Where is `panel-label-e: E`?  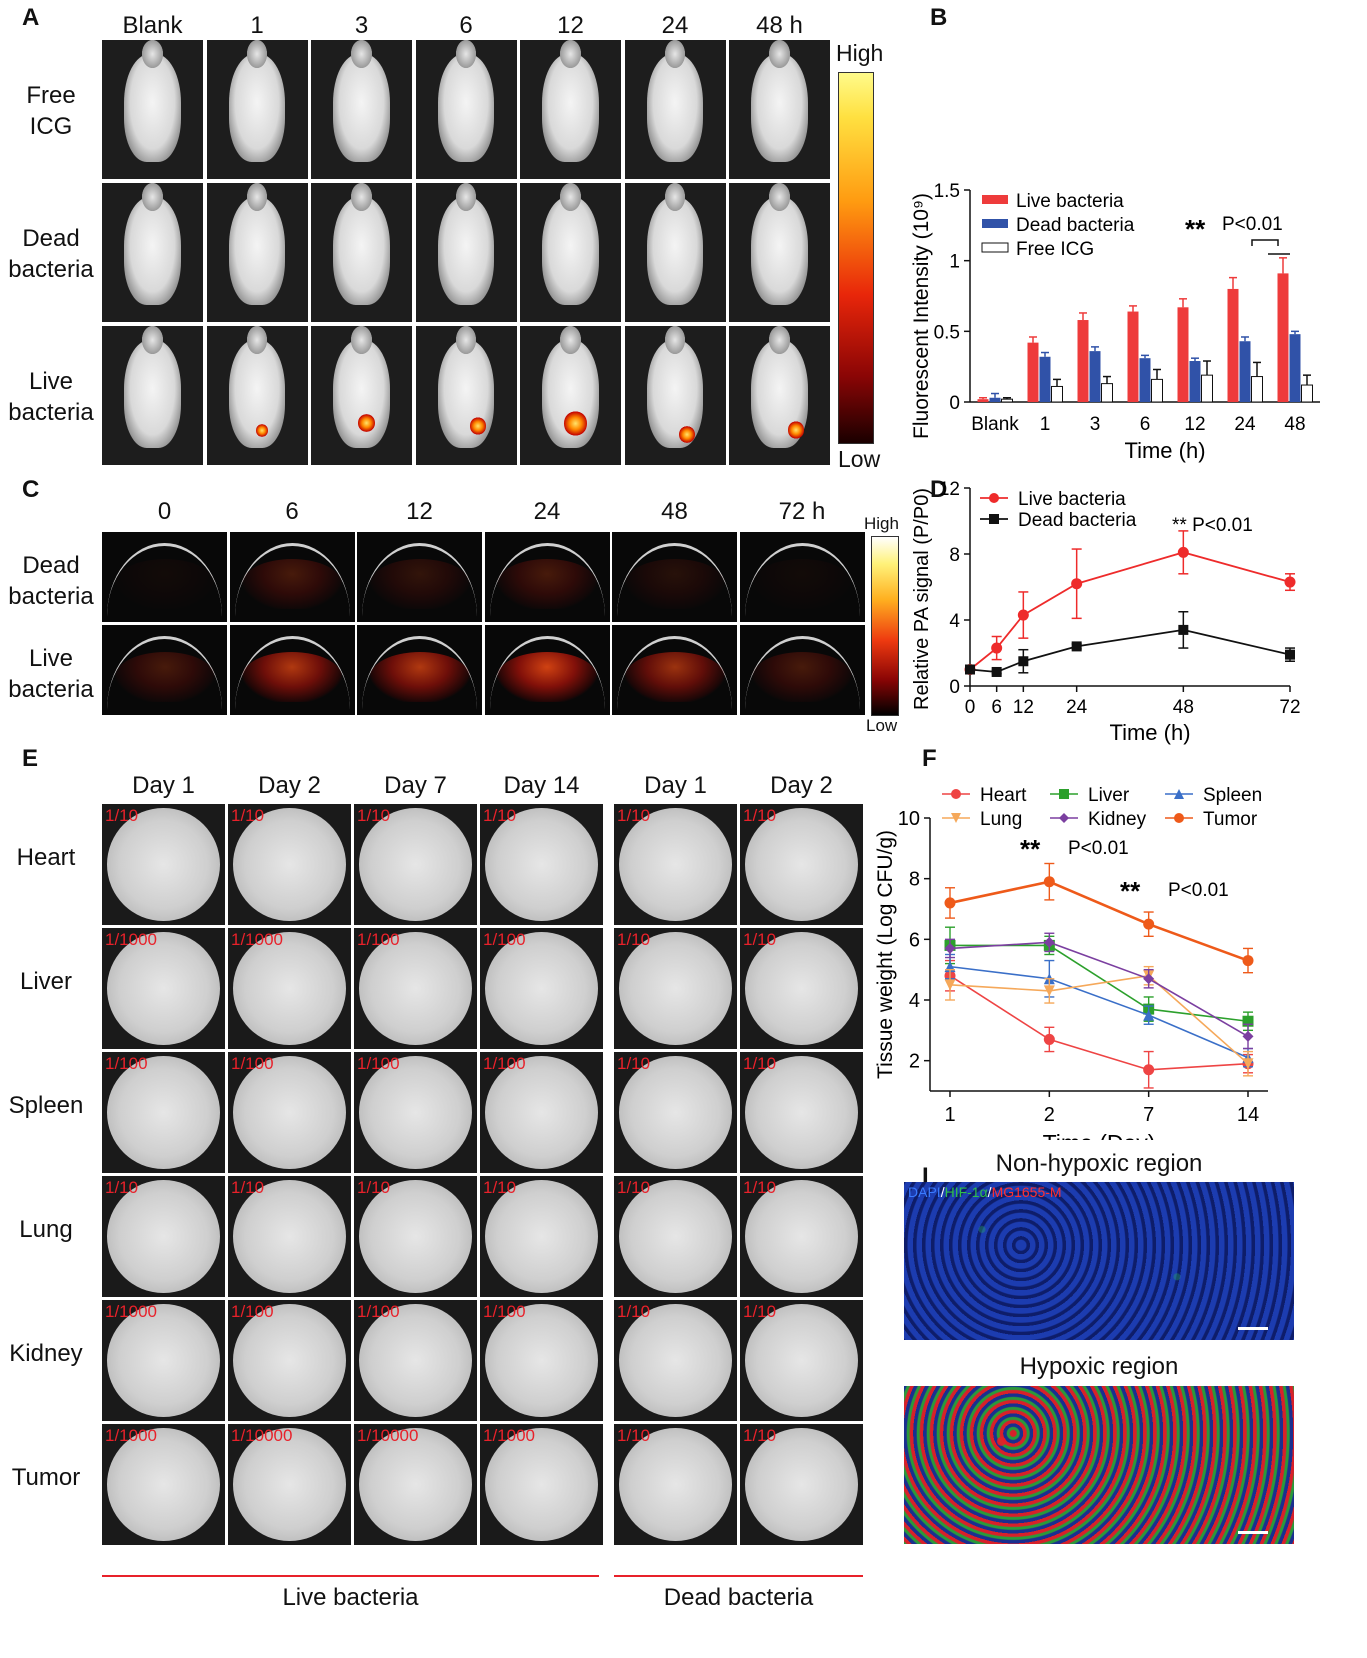
panel-label-e: E is located at coordinates (30, 758).